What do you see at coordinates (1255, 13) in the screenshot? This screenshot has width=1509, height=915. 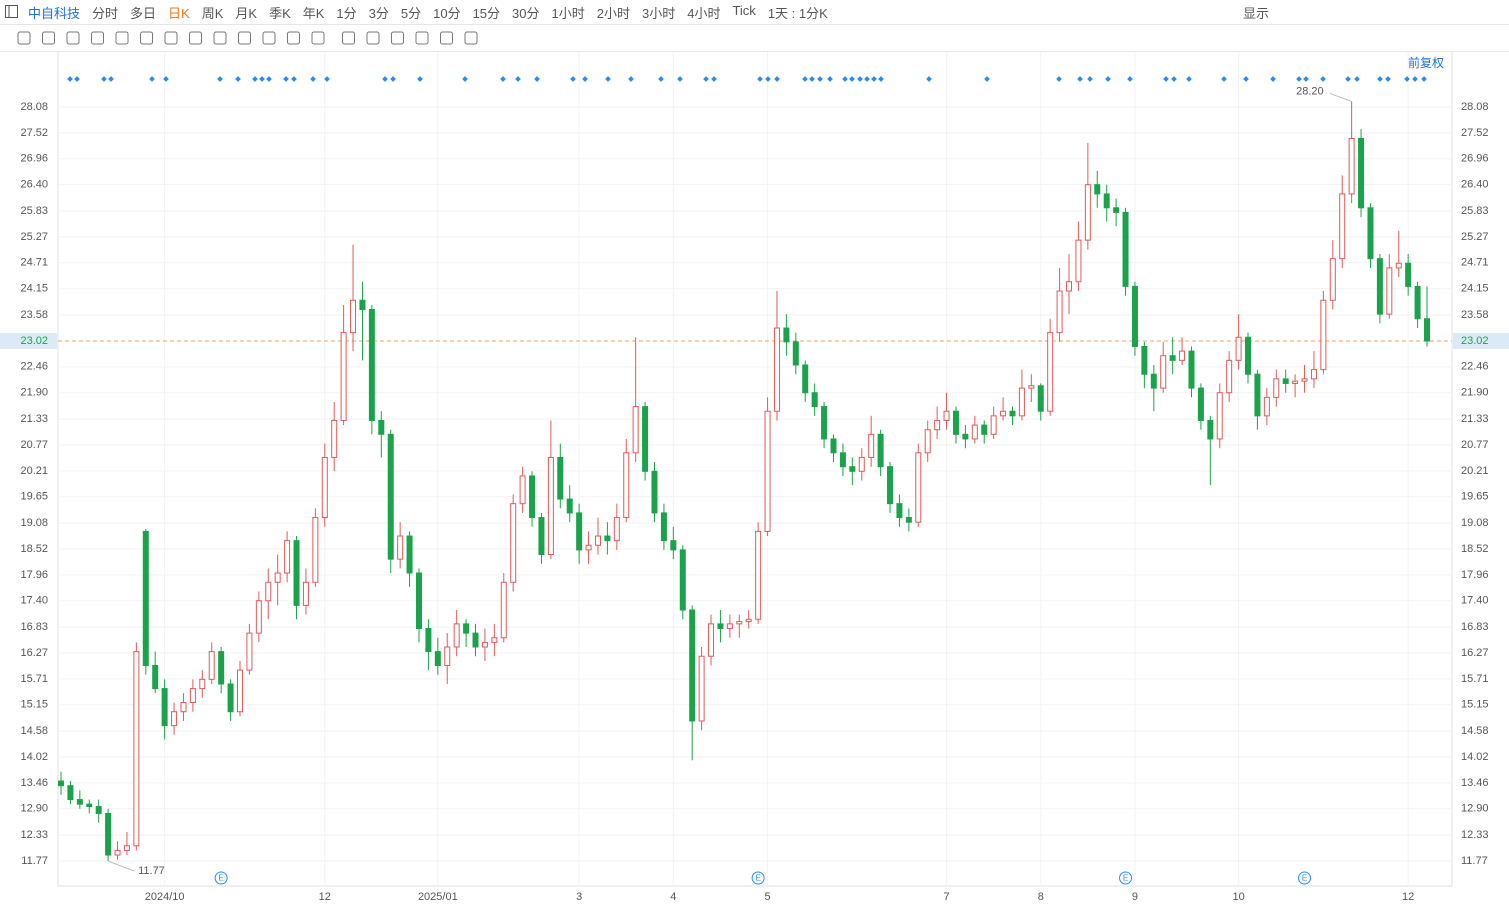 I see `display-menu: 显示` at bounding box center [1255, 13].